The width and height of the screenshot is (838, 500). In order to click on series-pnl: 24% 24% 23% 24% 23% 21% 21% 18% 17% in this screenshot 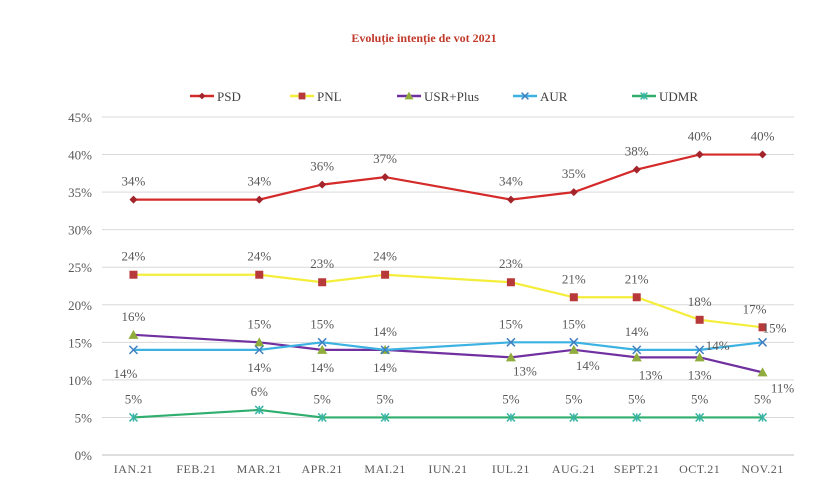, I will do `click(444, 290)`.